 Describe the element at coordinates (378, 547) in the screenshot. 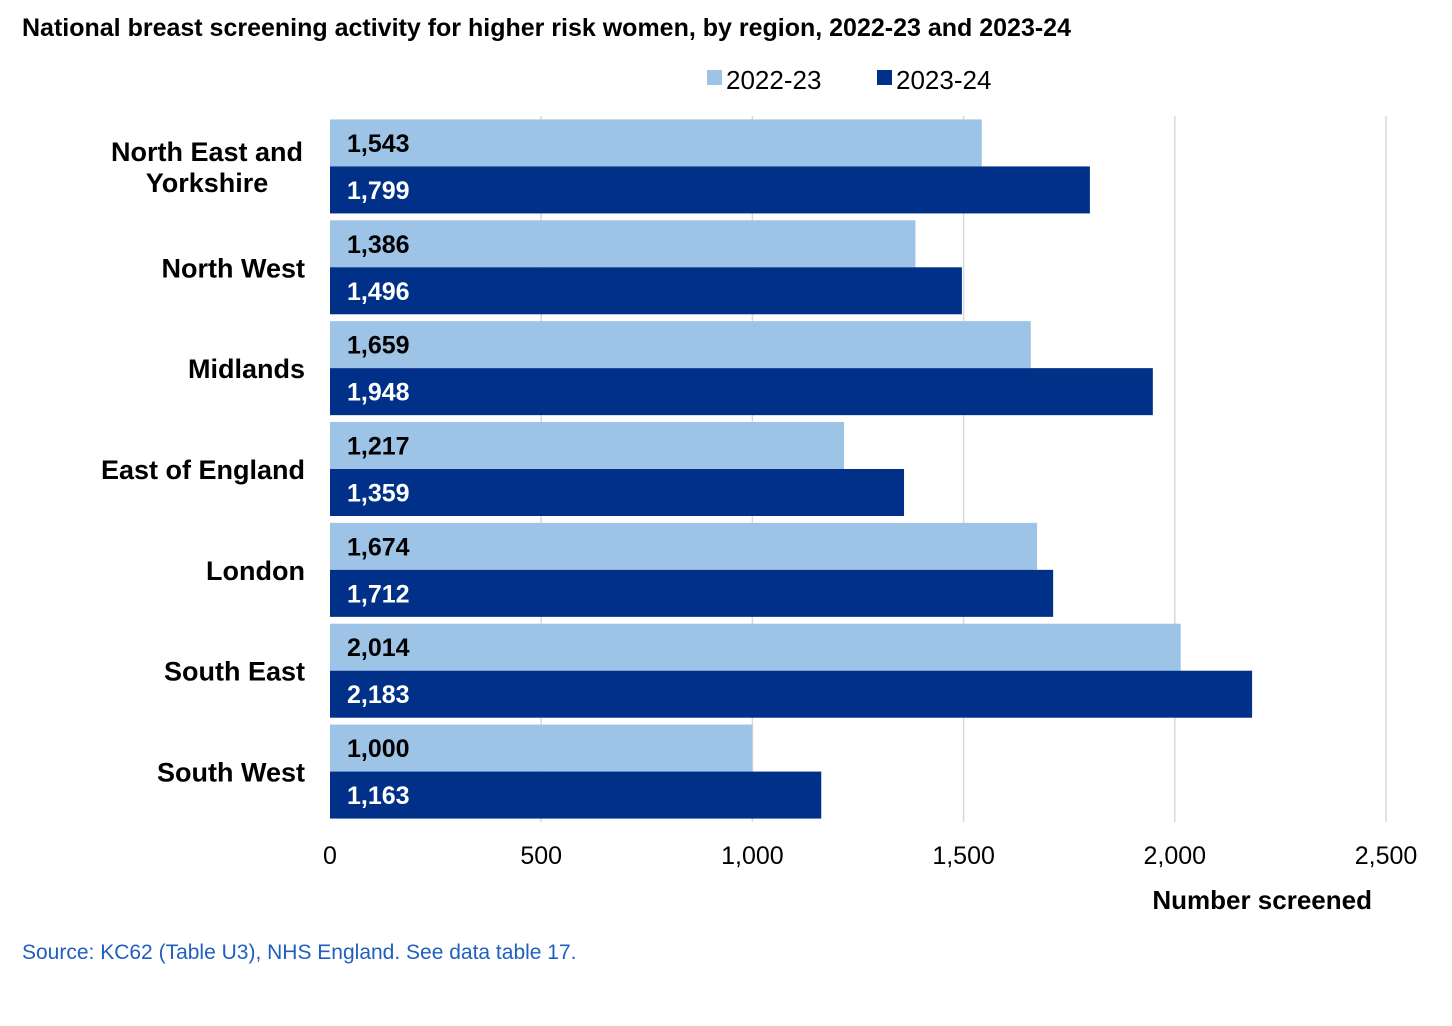

I see `data-label-london-2022-23: 1,674` at that location.